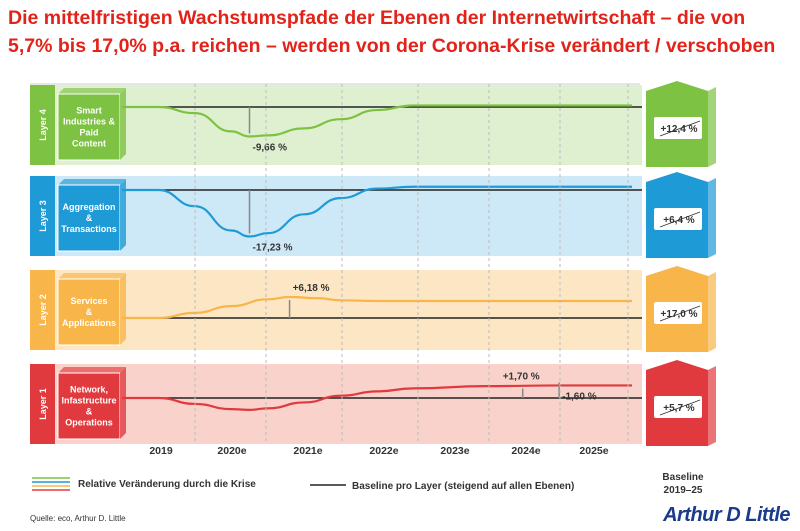 The height and width of the screenshot is (531, 800). Describe the element at coordinates (307, 451) in the screenshot. I see `x-tick-2021e: 2021e` at that location.